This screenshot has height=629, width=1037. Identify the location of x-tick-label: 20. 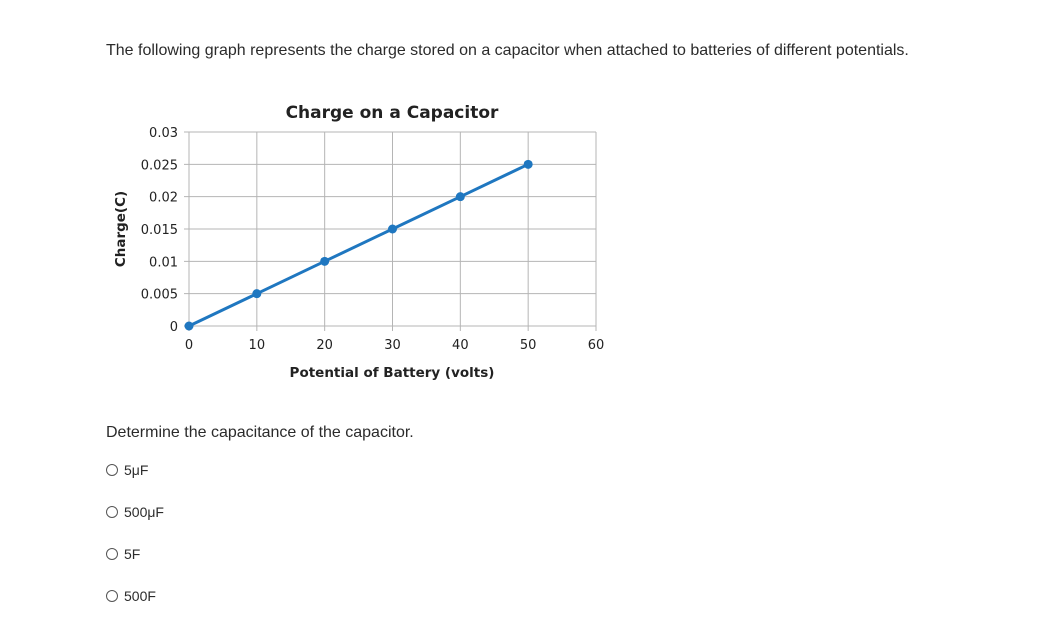
(324, 345).